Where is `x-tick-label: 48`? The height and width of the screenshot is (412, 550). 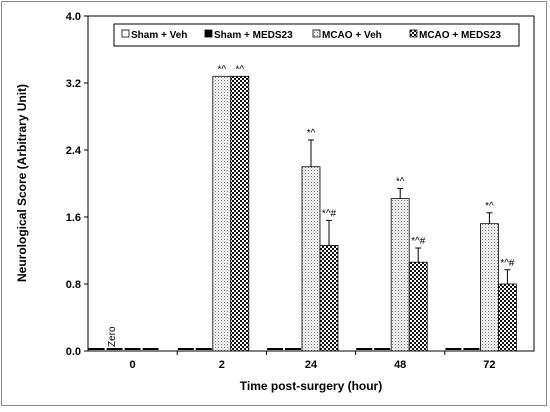 x-tick-label: 48 is located at coordinates (400, 365).